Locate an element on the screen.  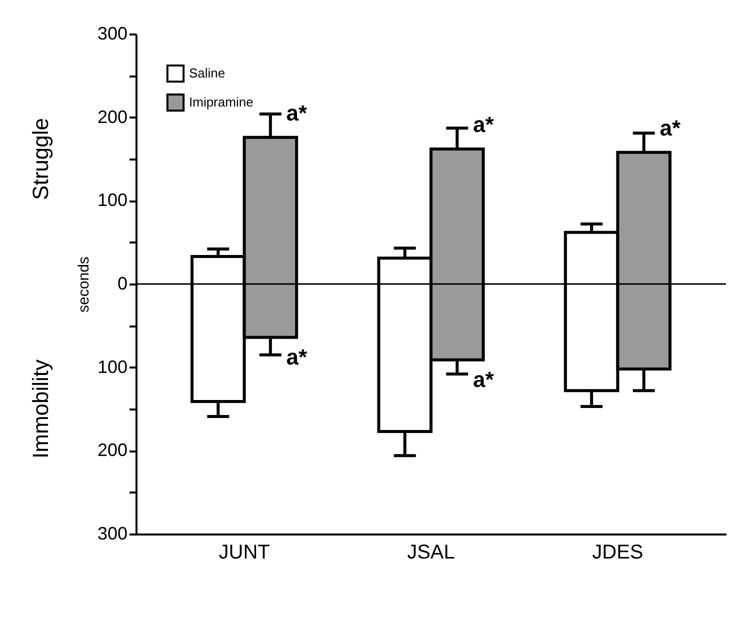
text: Struggle is located at coordinates (40, 159).